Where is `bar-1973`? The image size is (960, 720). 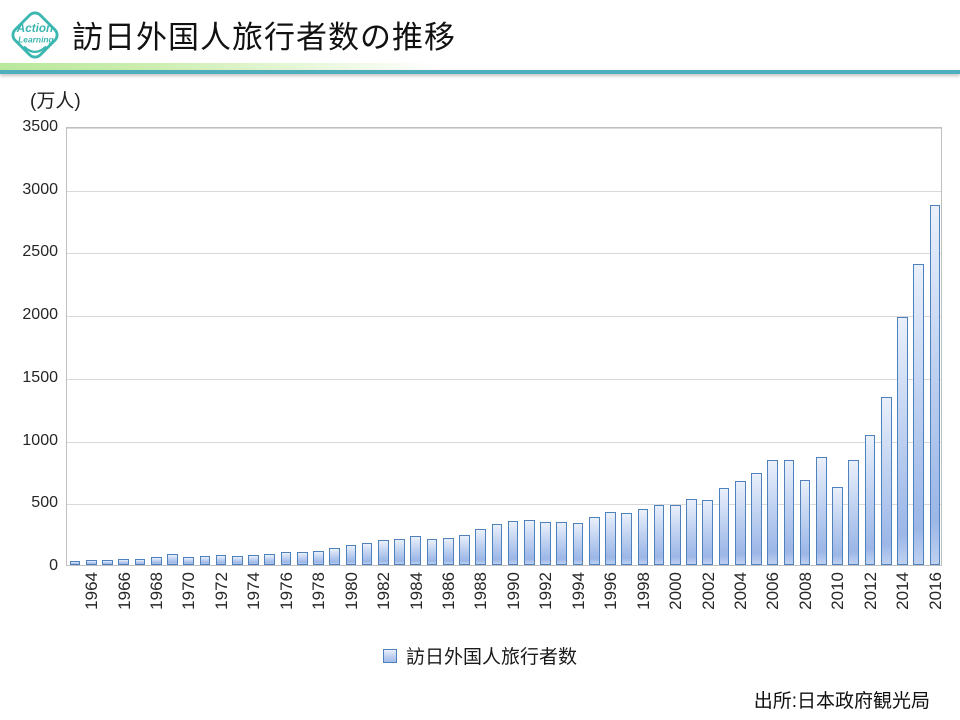 bar-1973 is located at coordinates (221, 560).